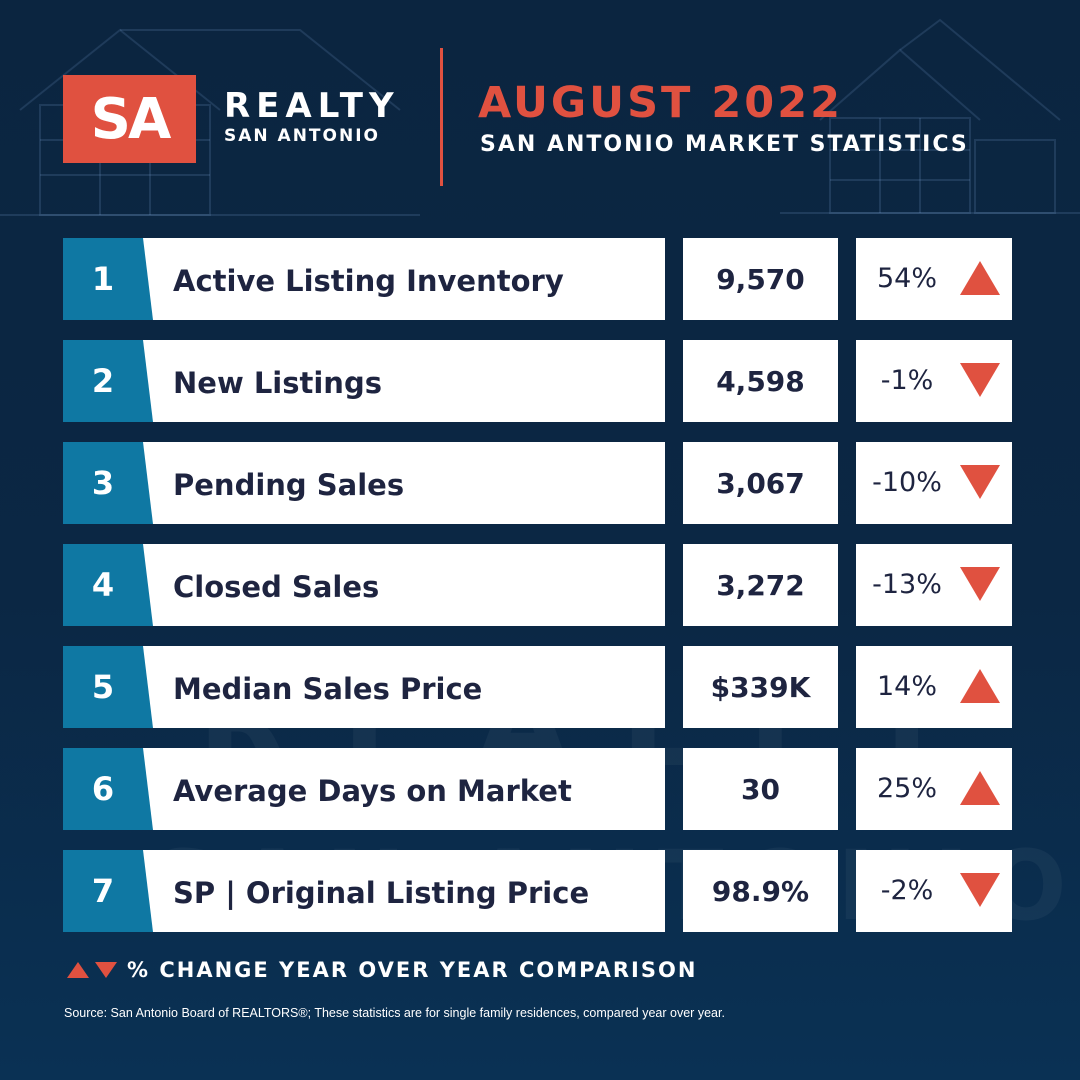  Describe the element at coordinates (108, 687) in the screenshot. I see `stat-number: 5` at that location.